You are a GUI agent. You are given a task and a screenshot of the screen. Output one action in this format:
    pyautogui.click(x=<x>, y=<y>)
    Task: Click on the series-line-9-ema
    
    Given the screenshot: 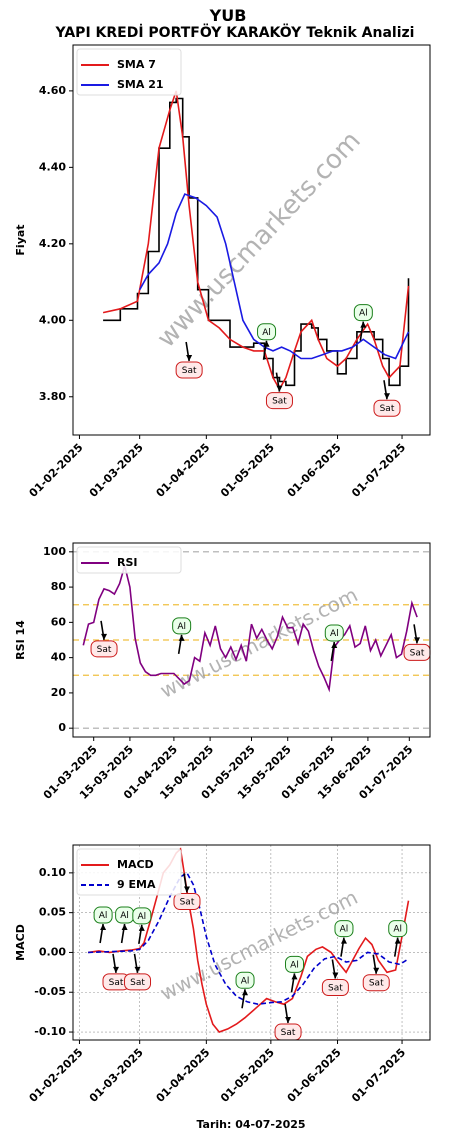 What is the action you would take?
    pyautogui.click(x=248, y=938)
    